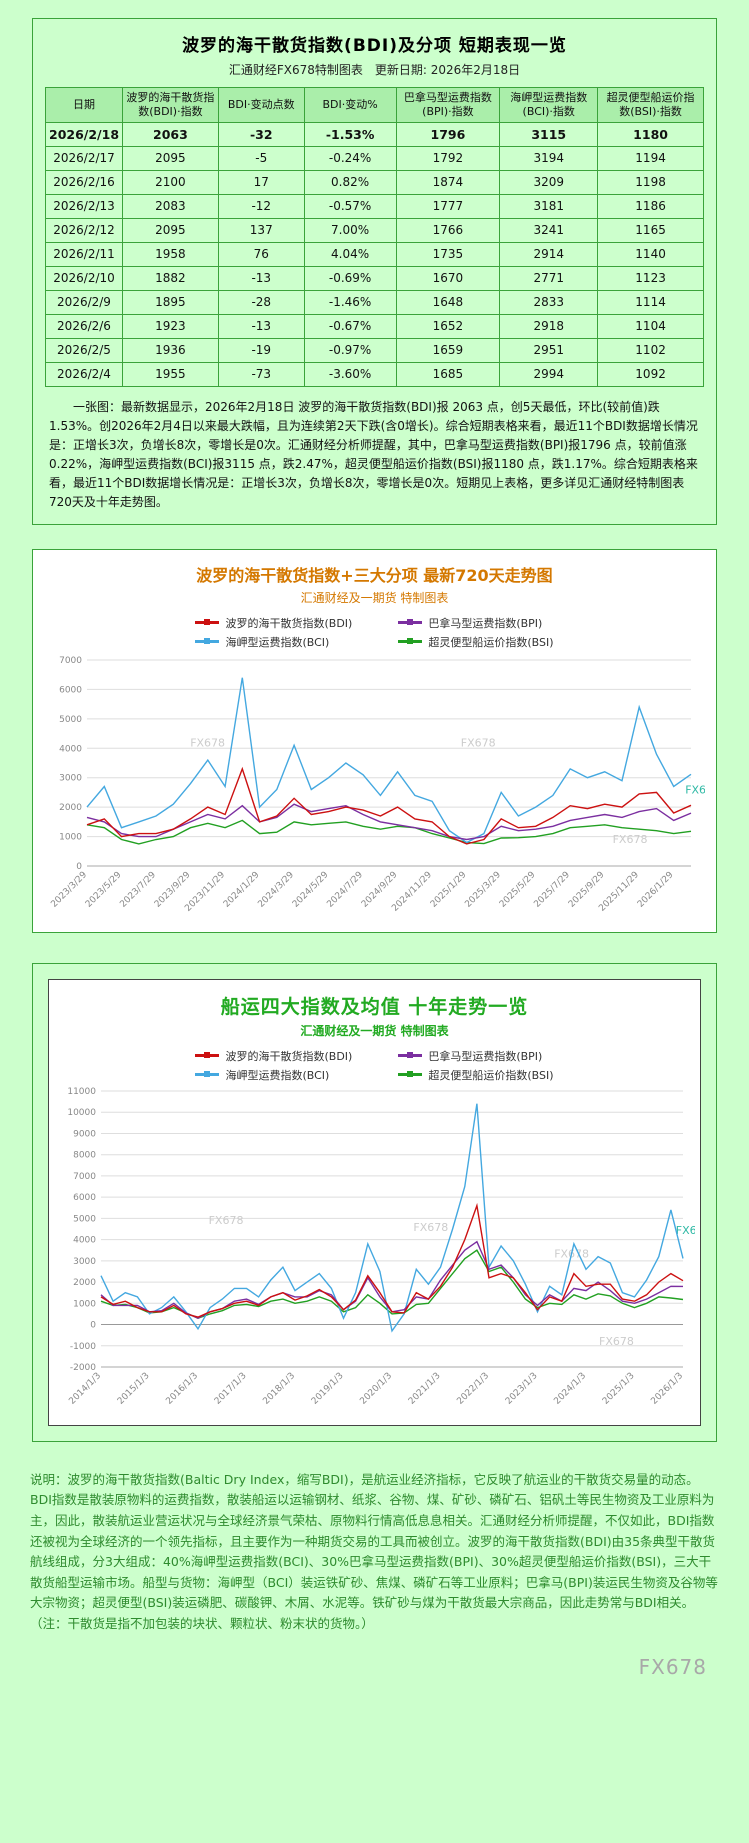 Image resolution: width=749 pixels, height=1843 pixels. What do you see at coordinates (448, 326) in the screenshot?
I see `table-cell: 1652` at bounding box center [448, 326].